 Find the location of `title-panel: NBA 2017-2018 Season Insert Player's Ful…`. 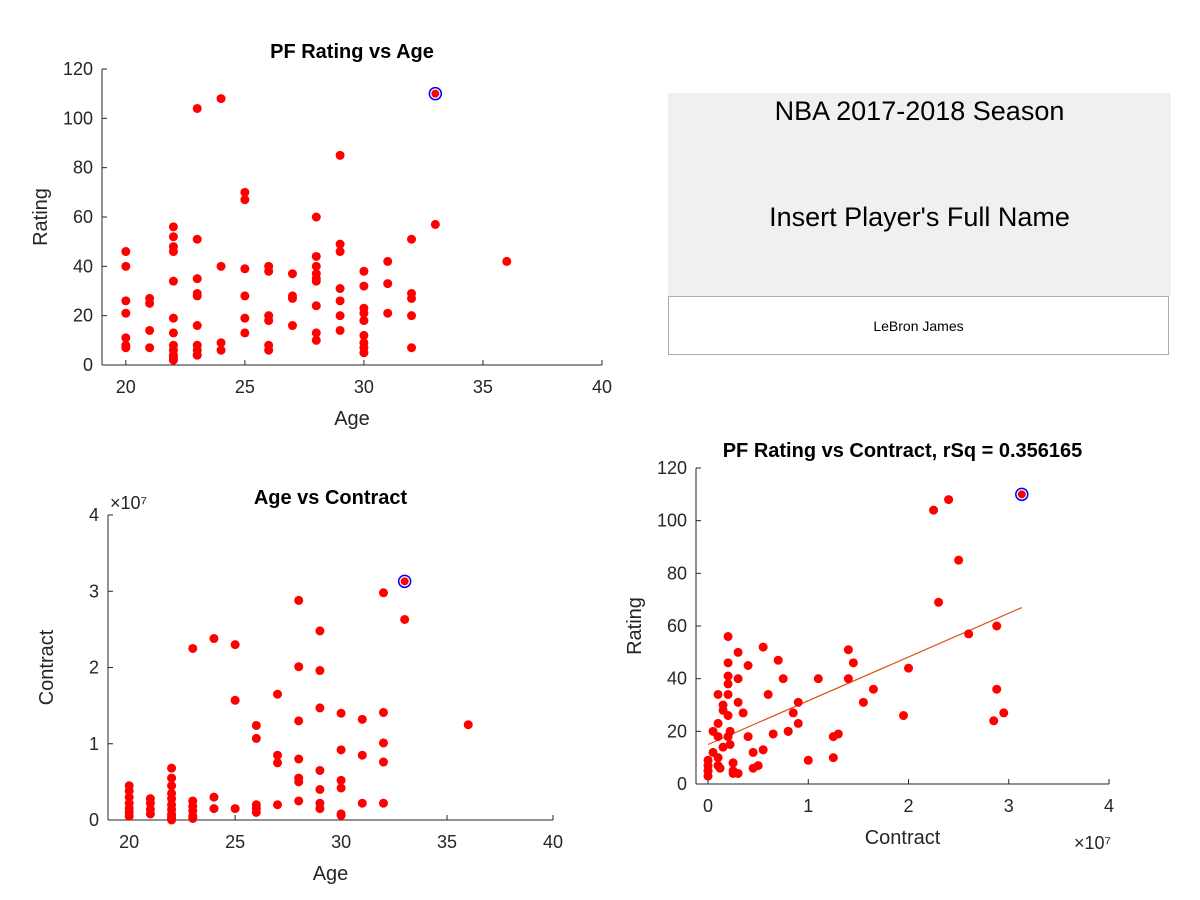

title-panel: NBA 2017-2018 Season Insert Player's Ful… is located at coordinates (919, 194).